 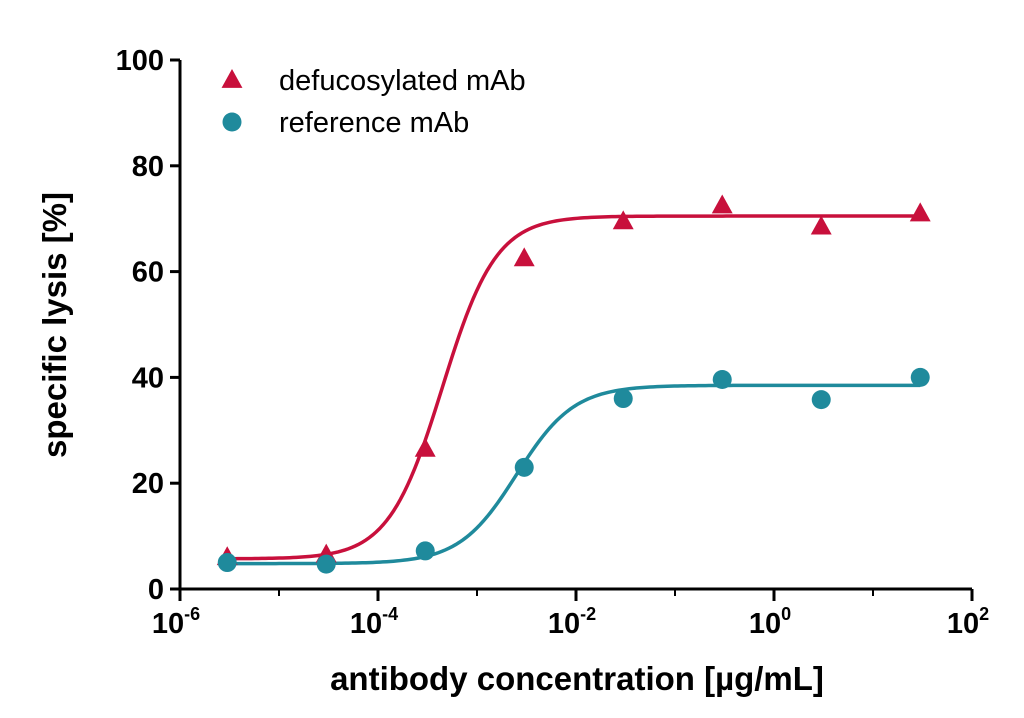 What do you see at coordinates (148, 167) in the screenshot?
I see `y-tick-label-80: 80` at bounding box center [148, 167].